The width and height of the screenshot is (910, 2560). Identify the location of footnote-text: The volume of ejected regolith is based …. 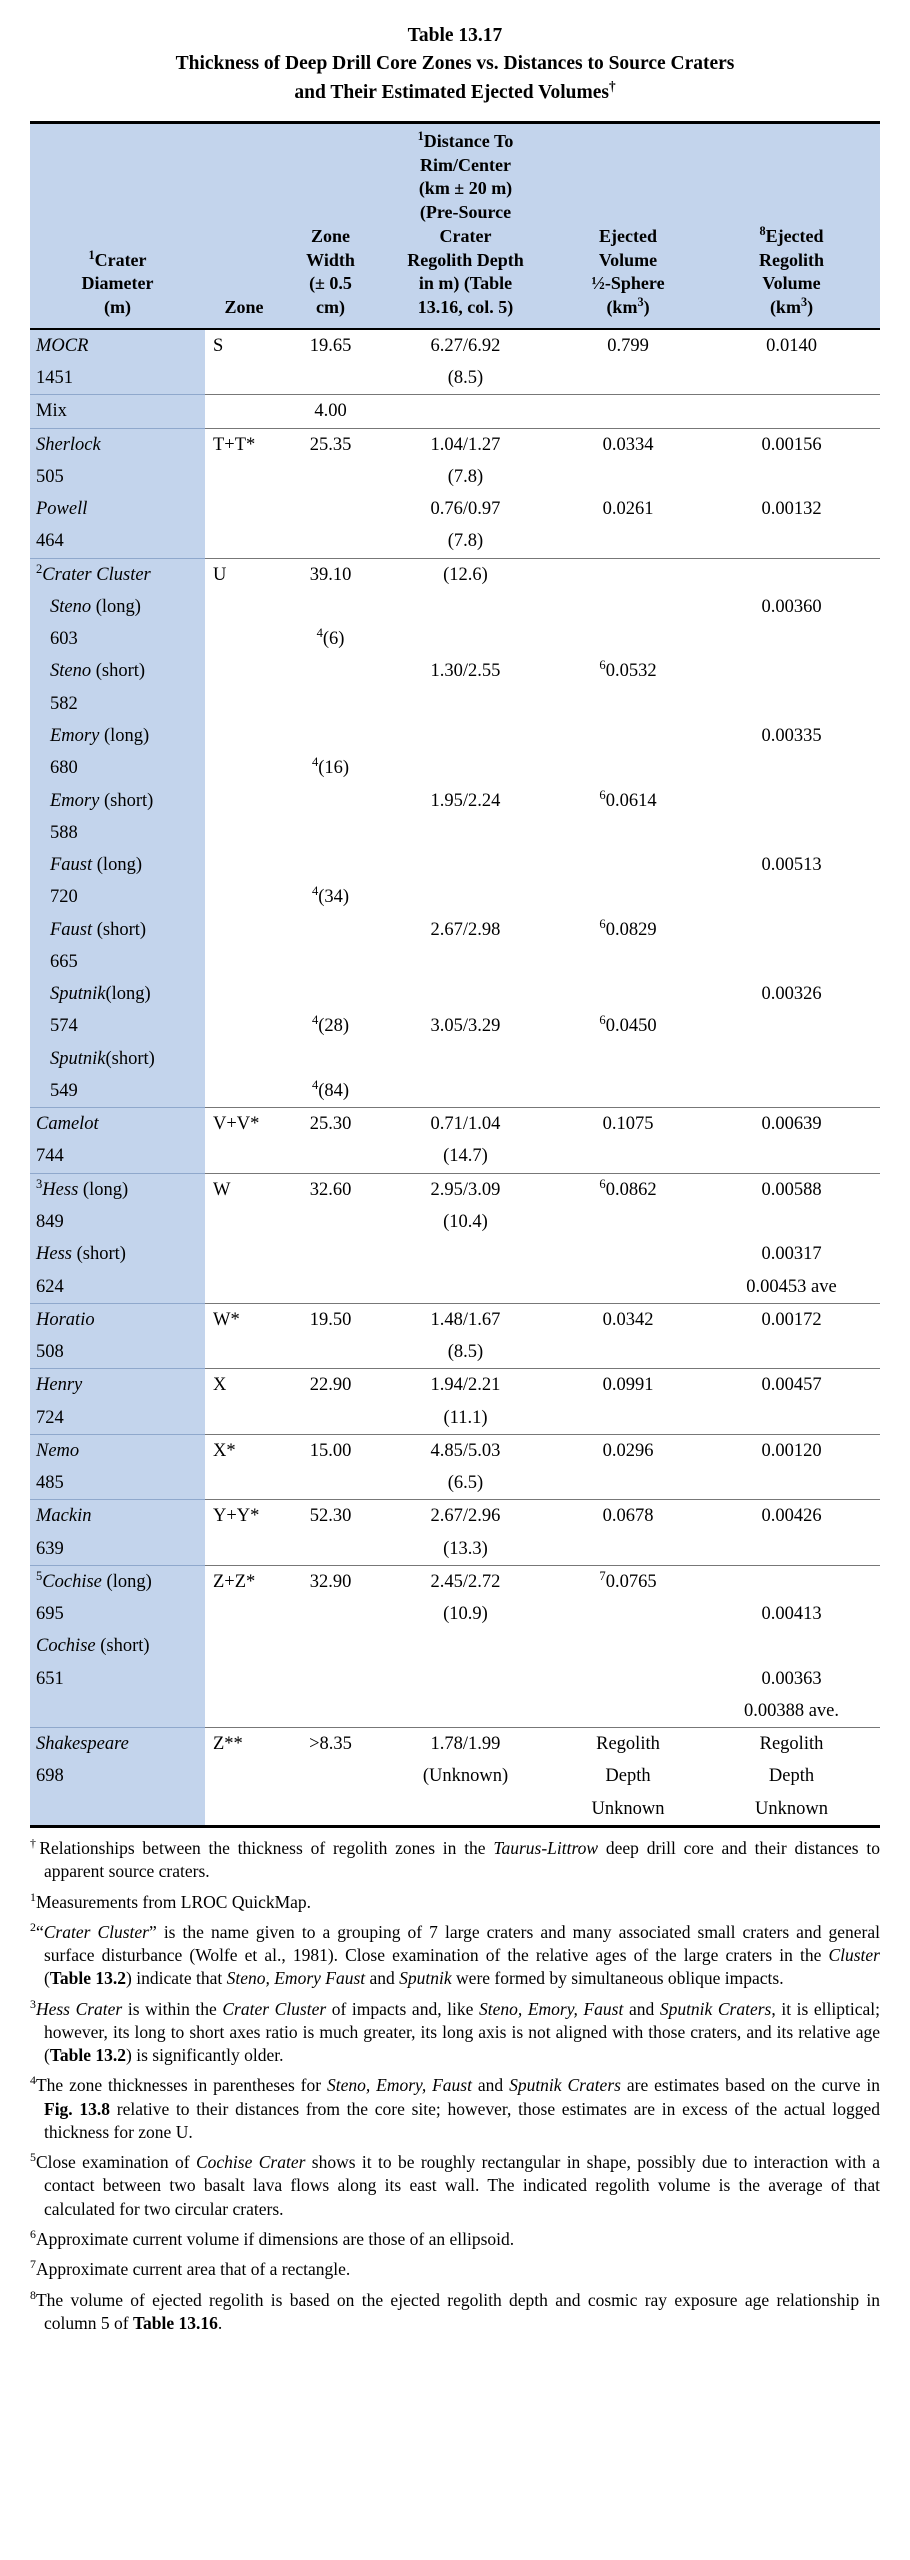
(457, 2311).